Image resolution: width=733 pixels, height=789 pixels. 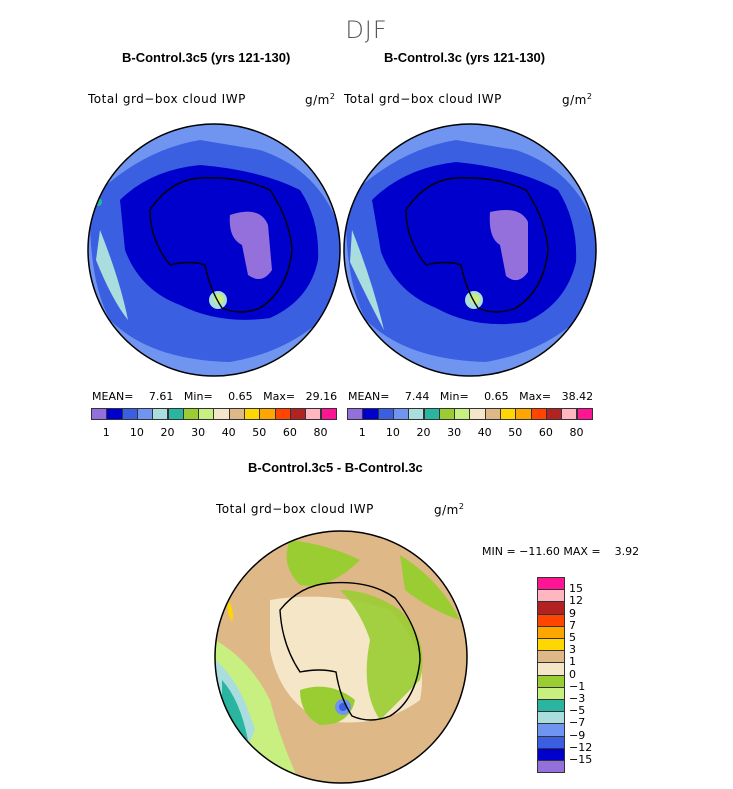 What do you see at coordinates (581, 759) in the screenshot?
I see `panel3-colorbar-tick-label: −15` at bounding box center [581, 759].